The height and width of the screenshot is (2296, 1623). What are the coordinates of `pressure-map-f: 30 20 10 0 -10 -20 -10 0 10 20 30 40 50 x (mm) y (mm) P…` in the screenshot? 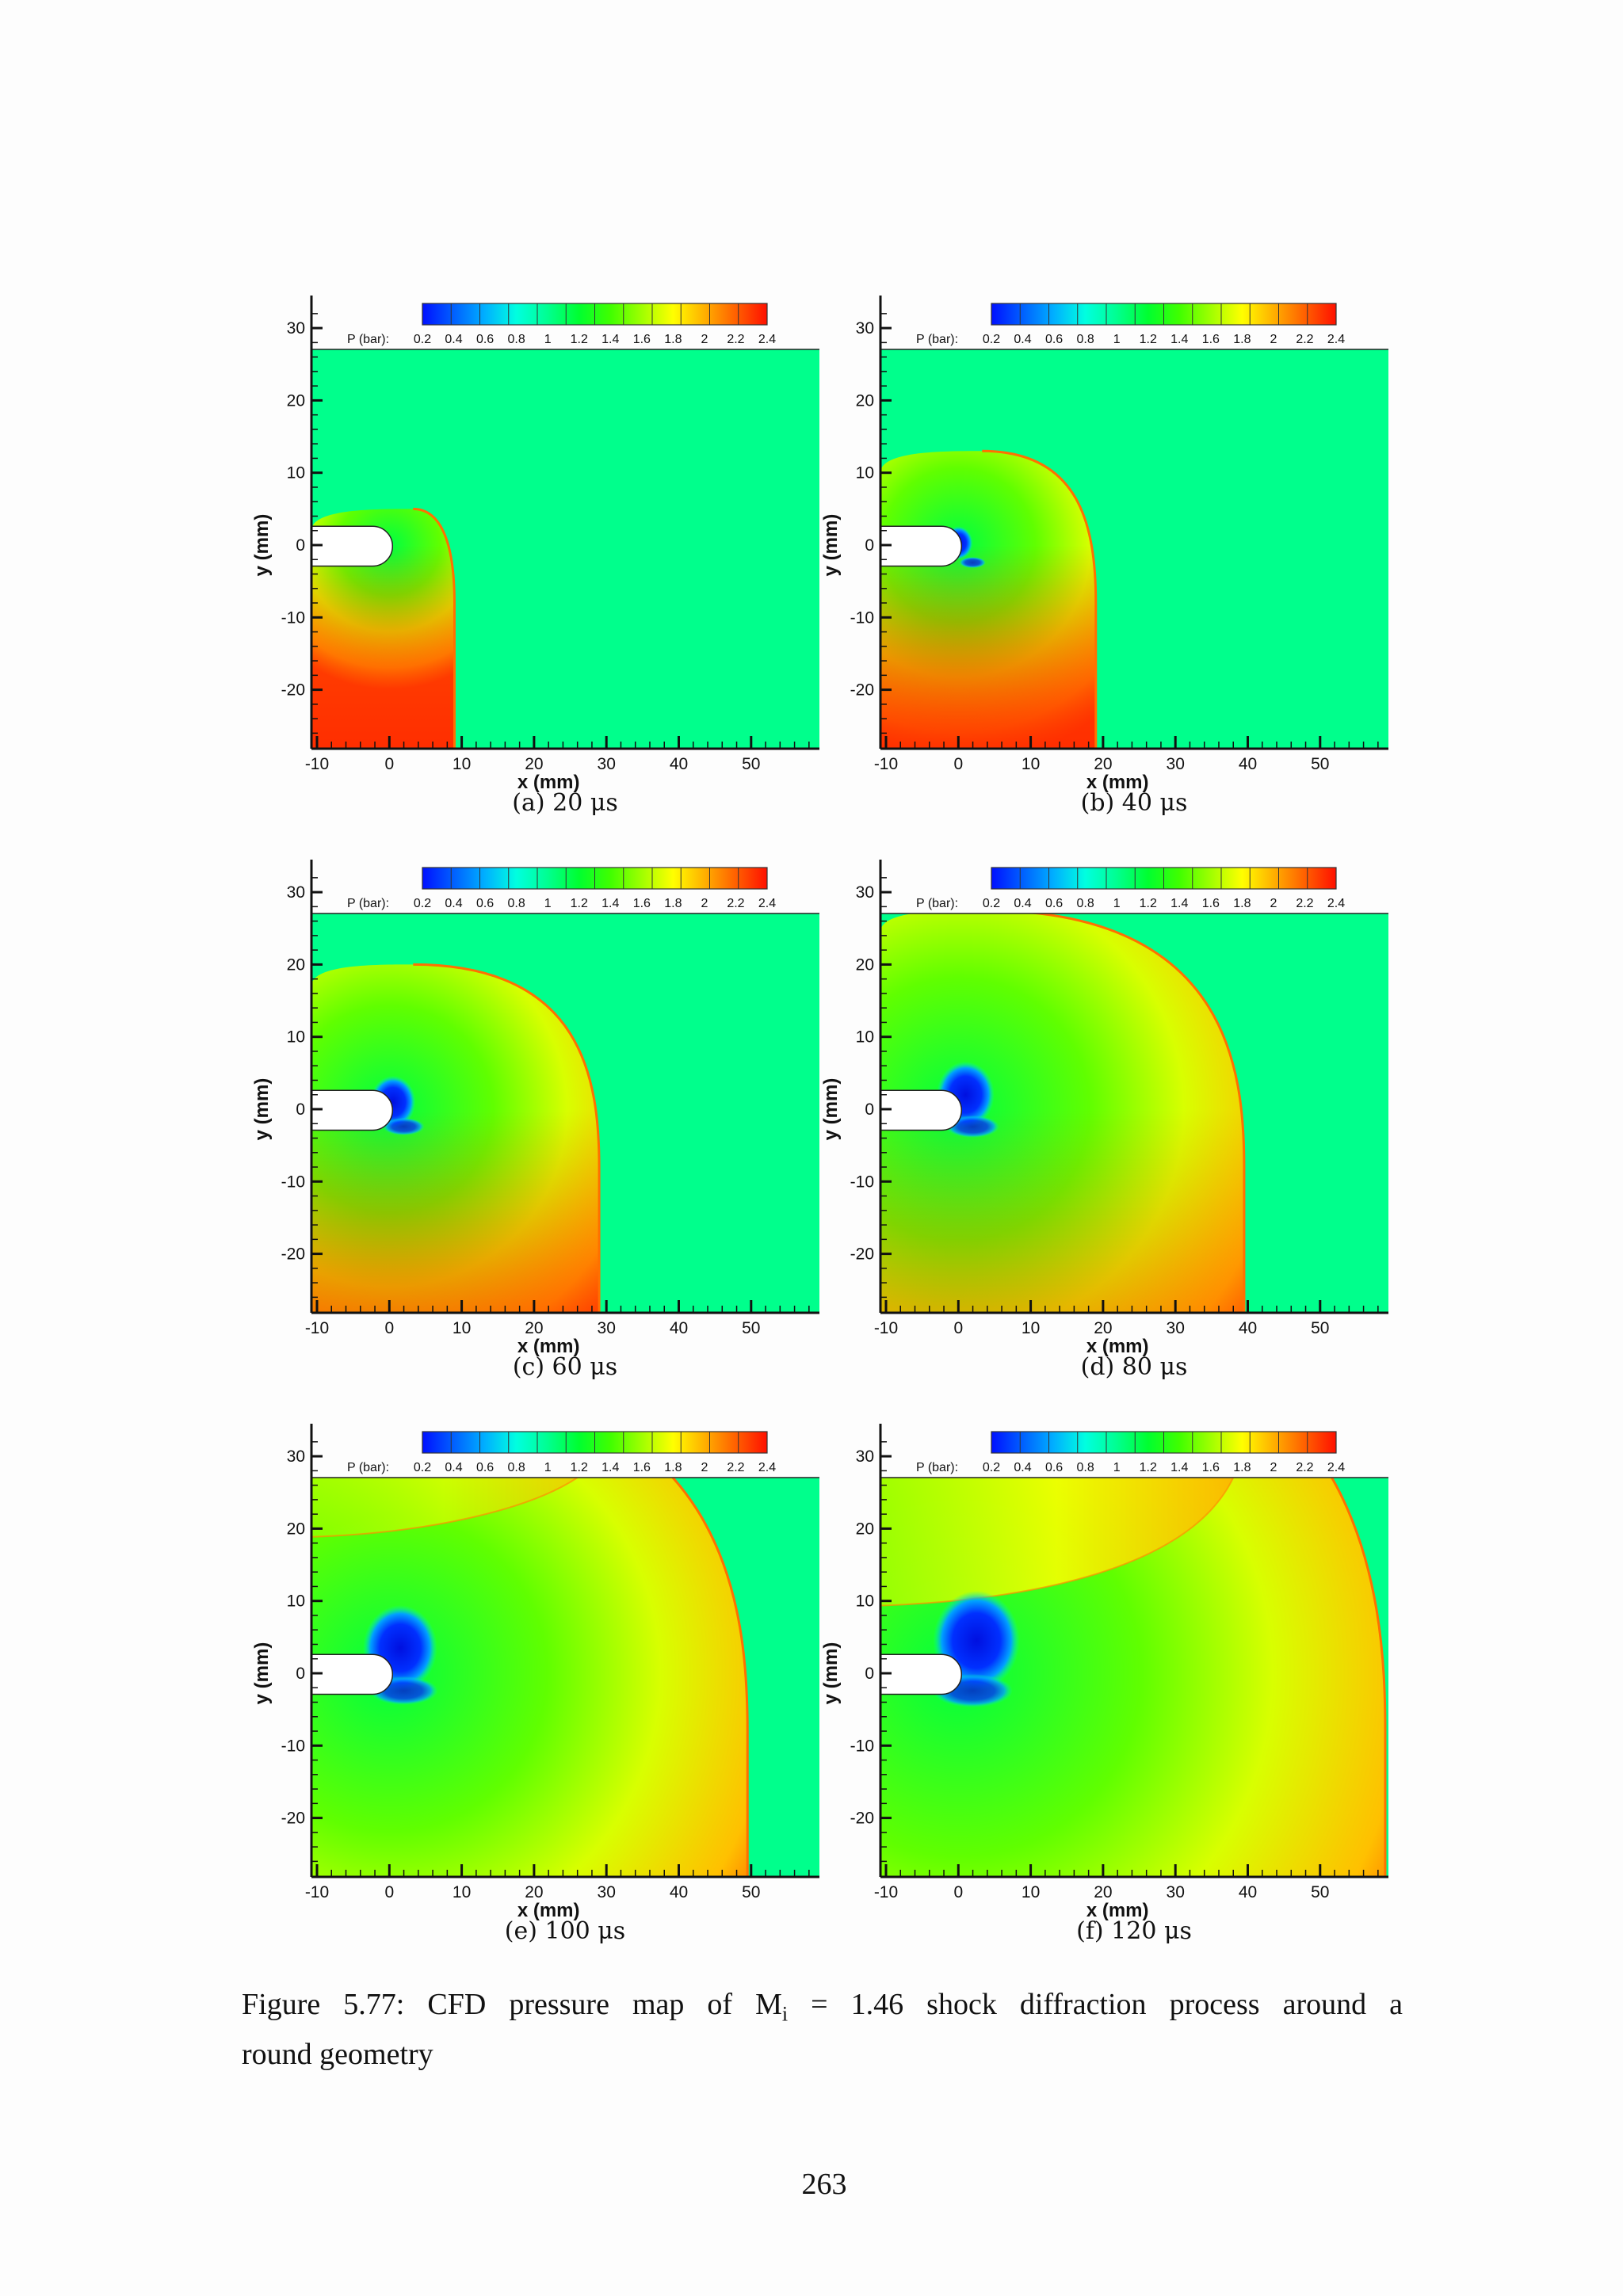 It's located at (1104, 1672).